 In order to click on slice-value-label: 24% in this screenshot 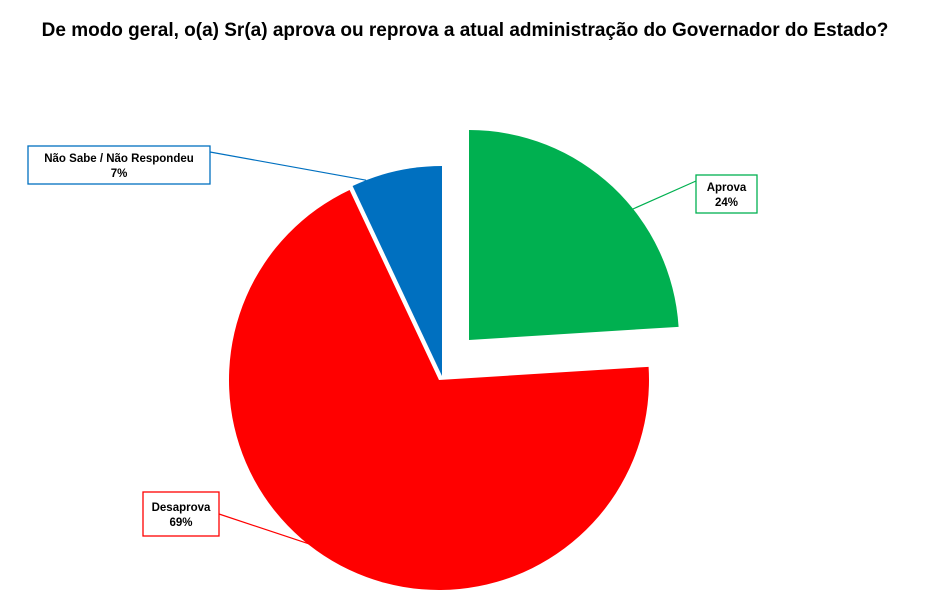, I will do `click(726, 203)`.